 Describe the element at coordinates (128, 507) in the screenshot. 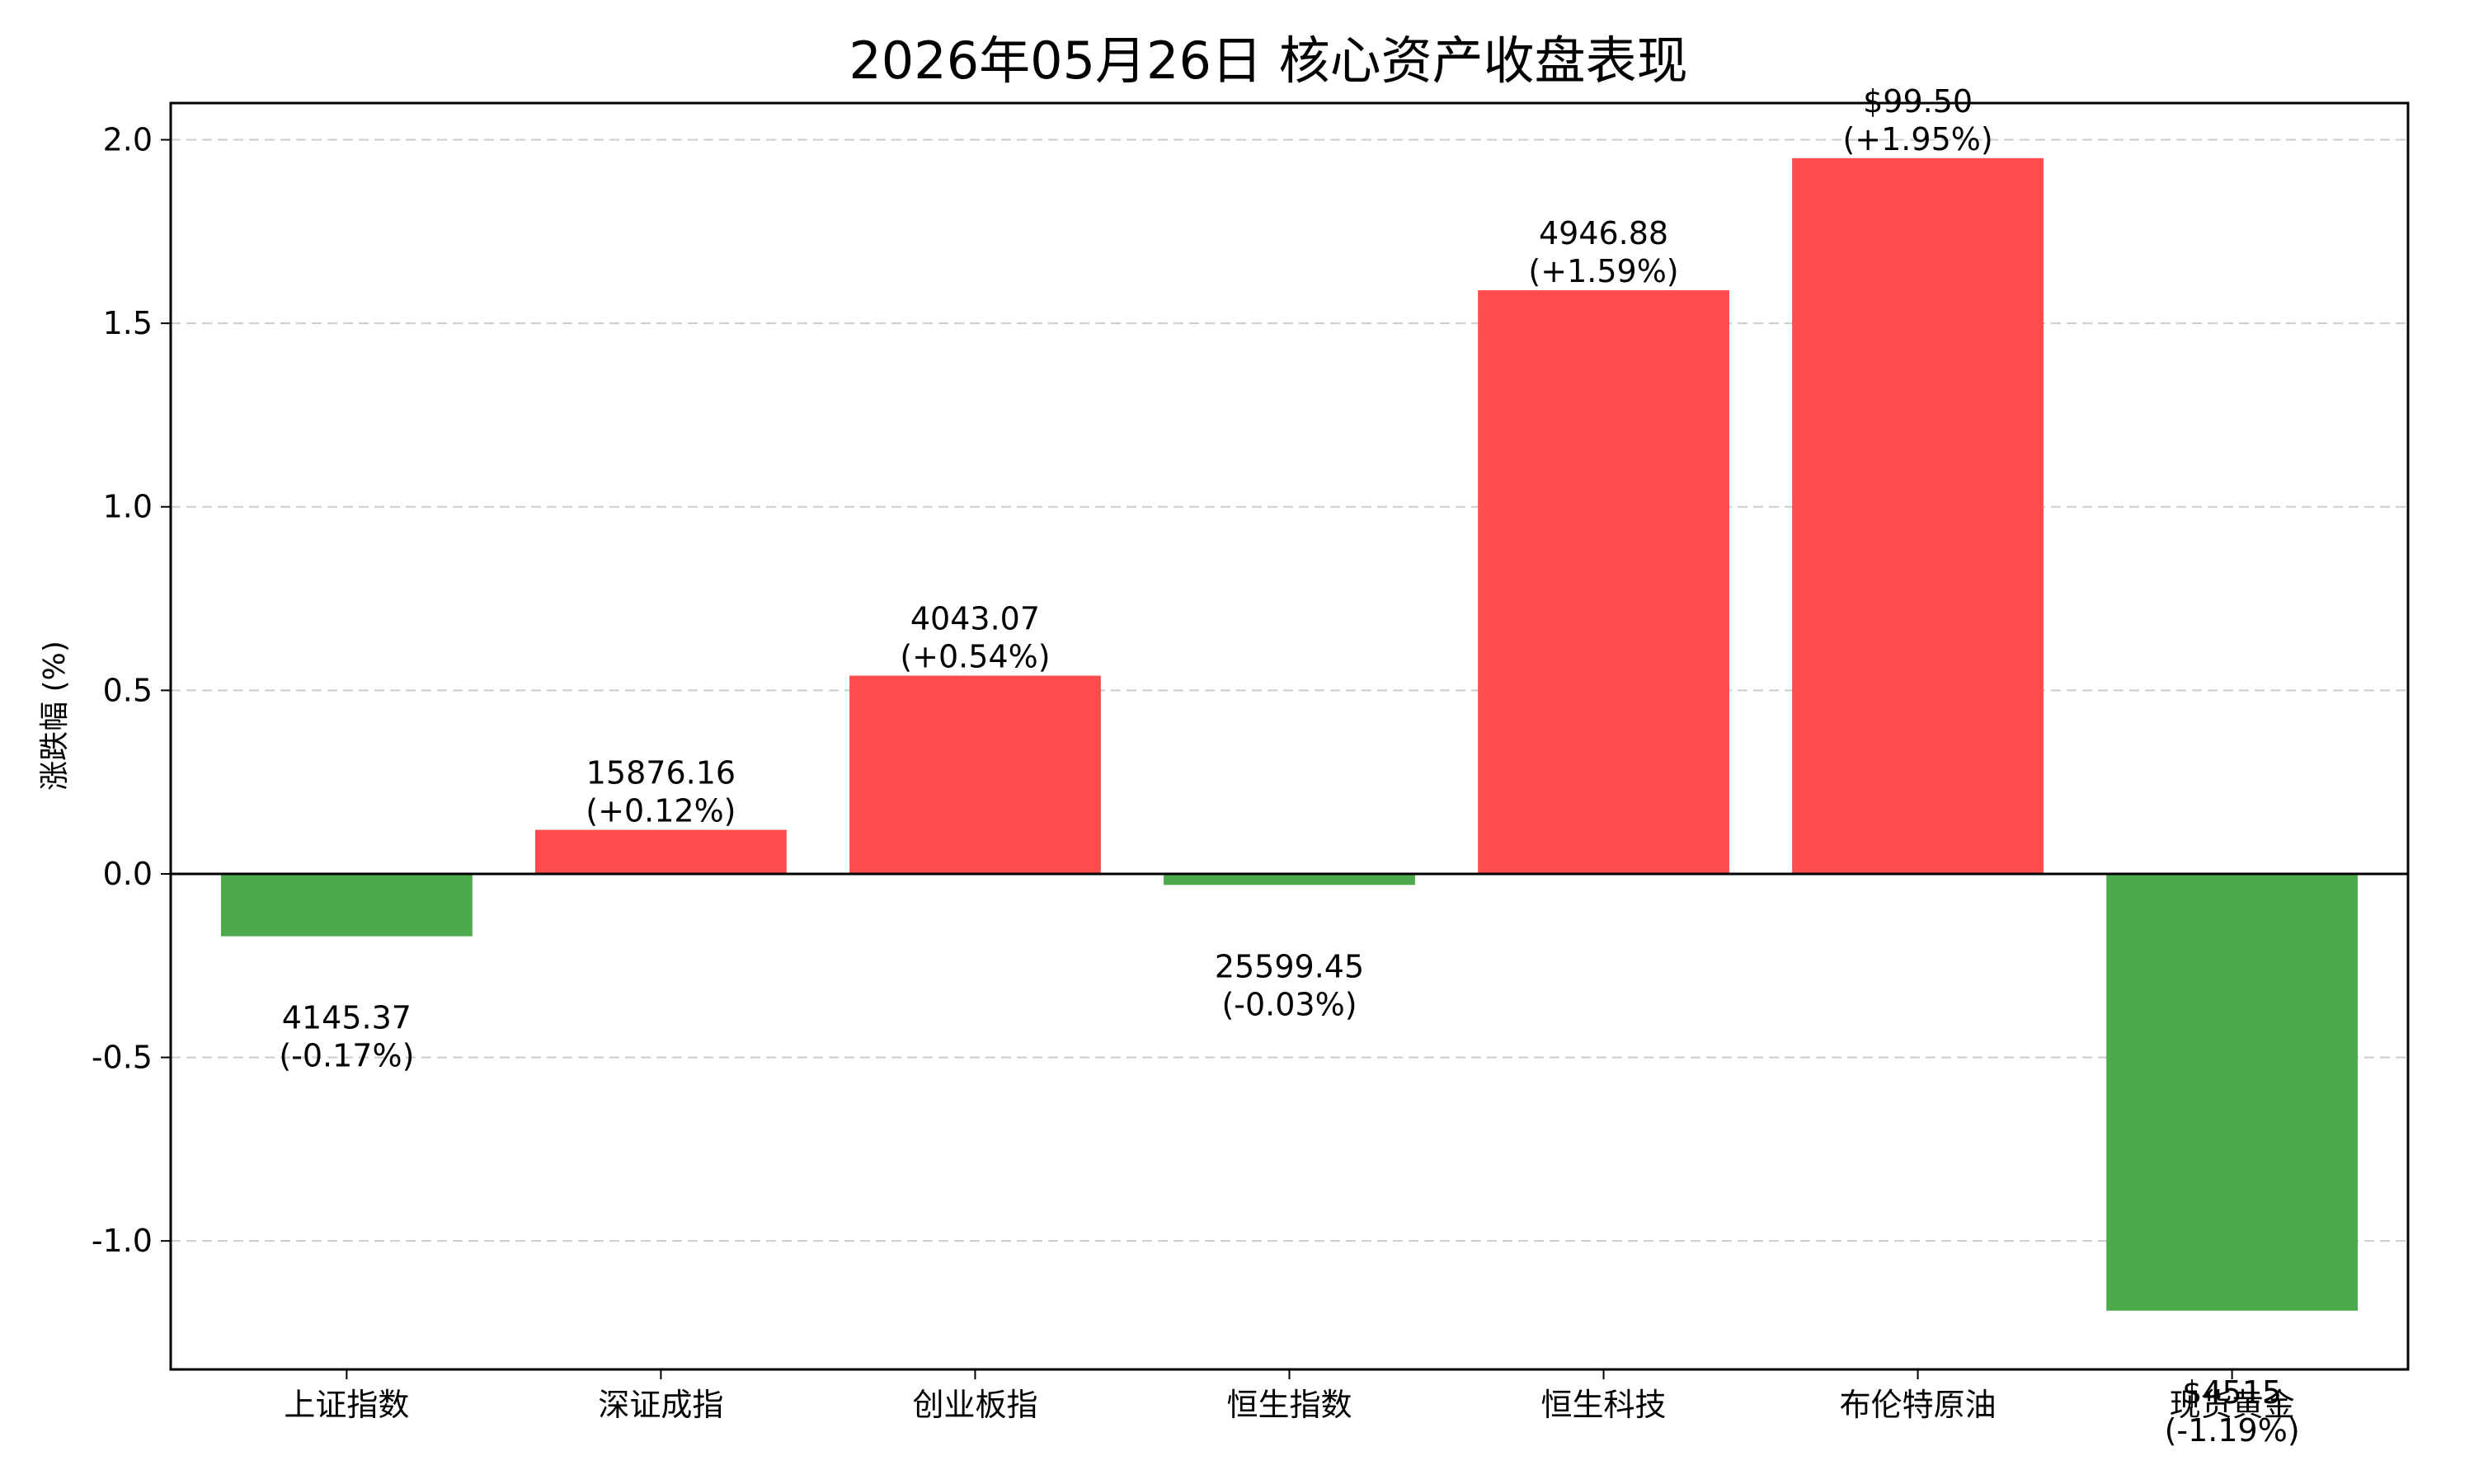

I see `y-tick-label: 1.0` at that location.